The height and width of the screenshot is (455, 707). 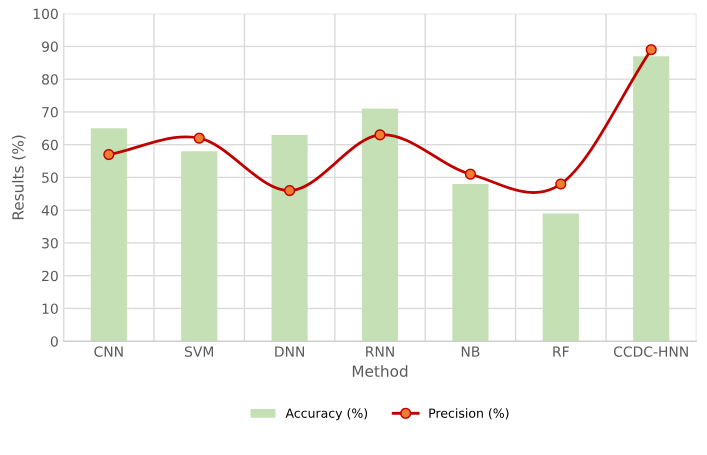 I want to click on legend-label: Precision (%), so click(x=468, y=414).